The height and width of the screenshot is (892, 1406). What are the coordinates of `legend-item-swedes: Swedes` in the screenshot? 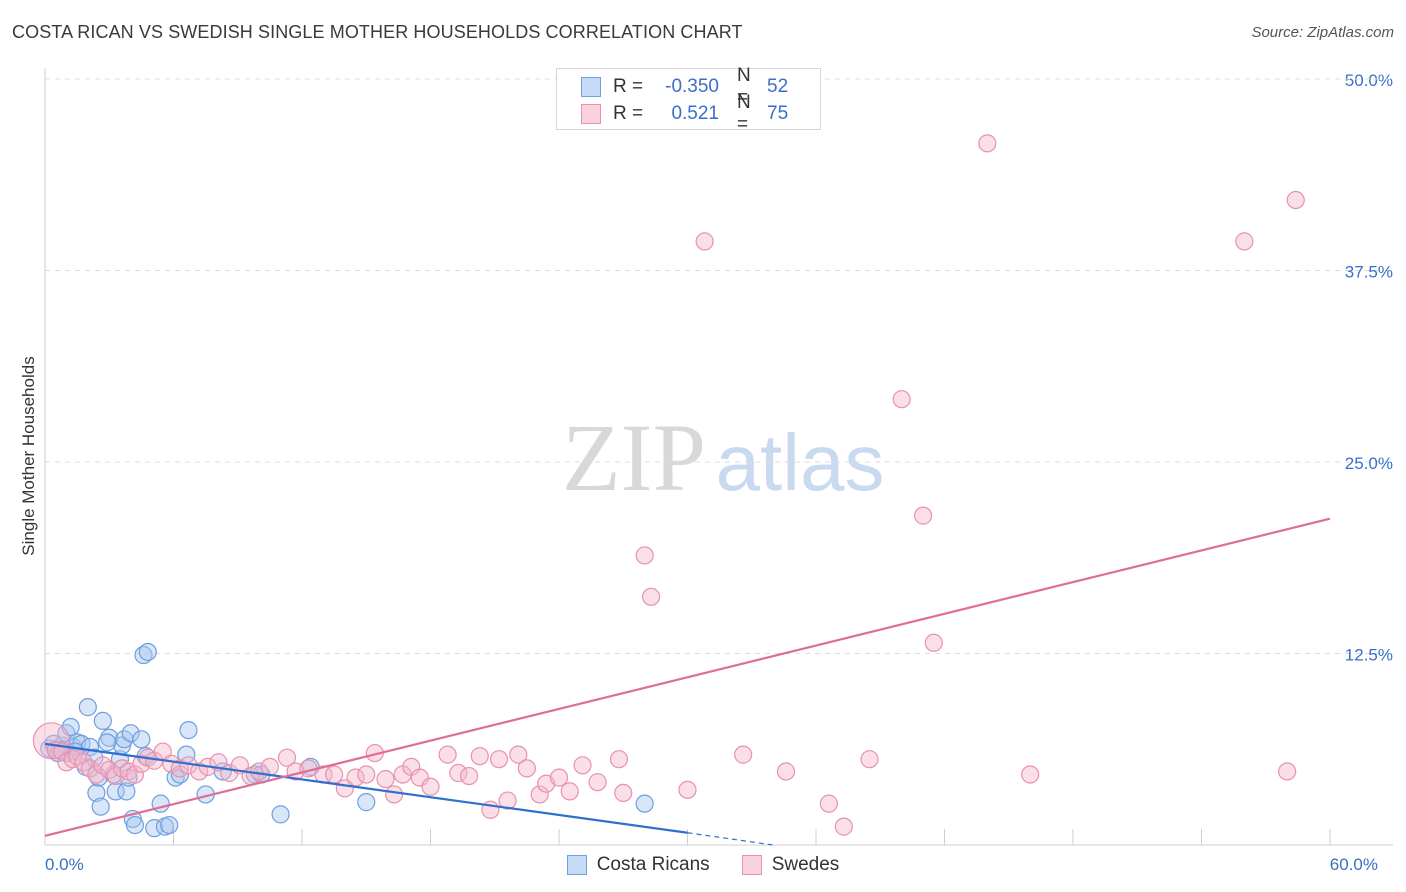 It's located at (790, 865).